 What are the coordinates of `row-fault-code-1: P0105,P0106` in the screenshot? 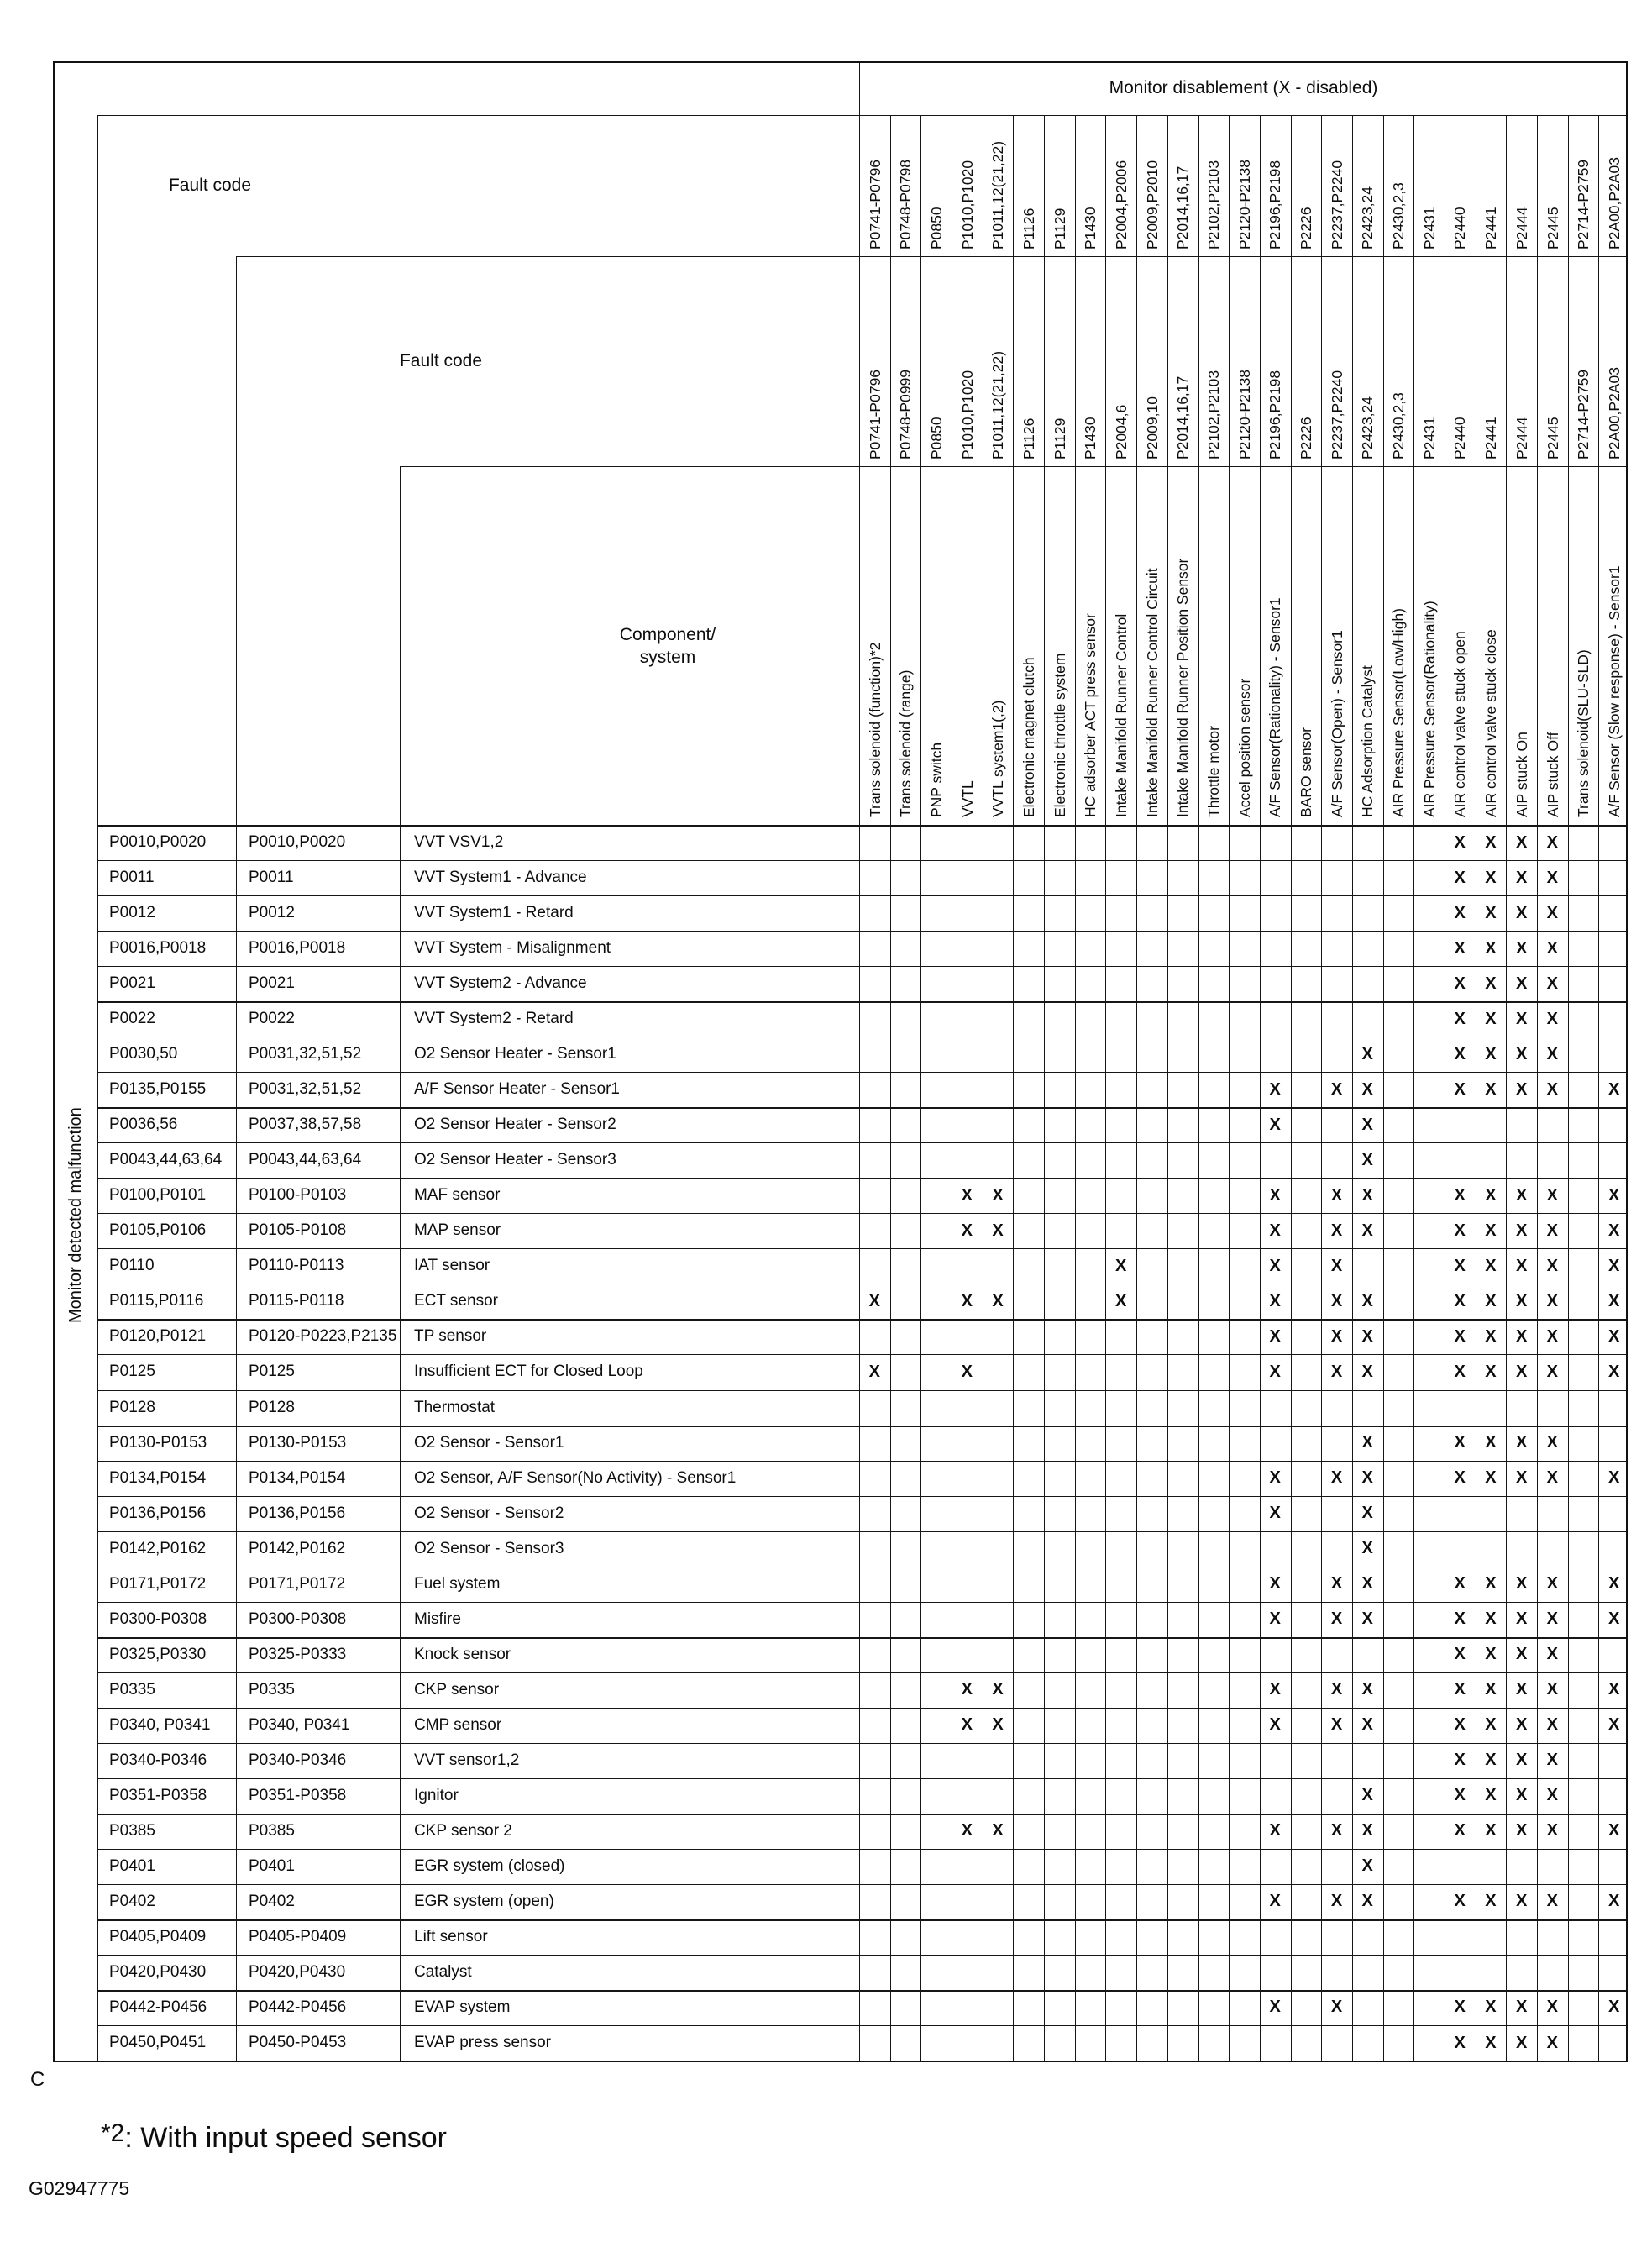 It's located at (158, 1230).